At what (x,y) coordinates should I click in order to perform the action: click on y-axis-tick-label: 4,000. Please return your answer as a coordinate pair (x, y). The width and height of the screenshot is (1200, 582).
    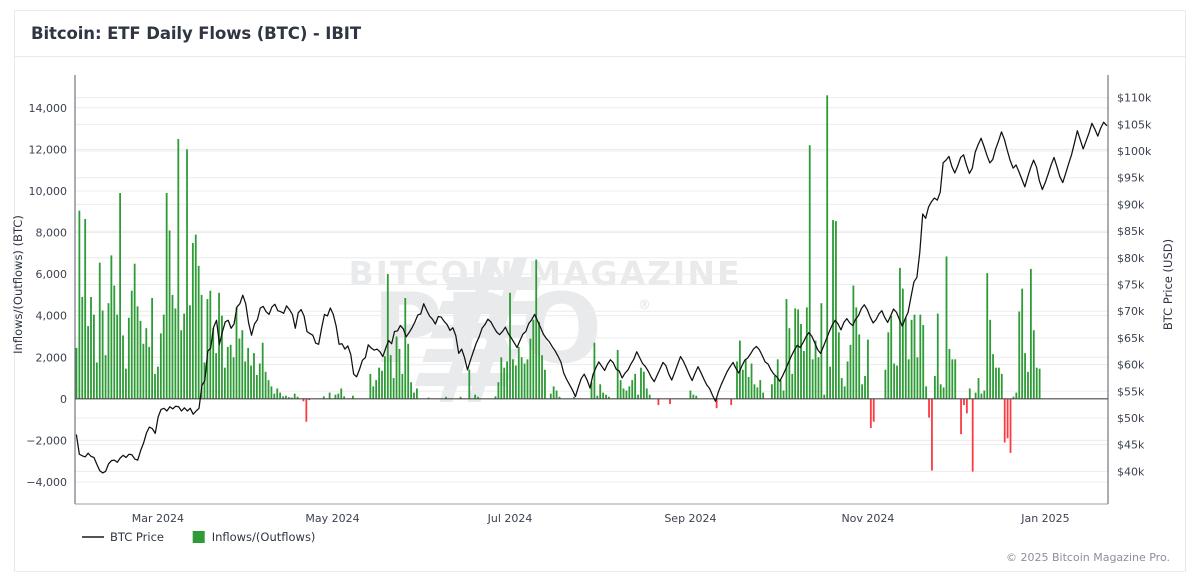
    Looking at the image, I should click on (52, 316).